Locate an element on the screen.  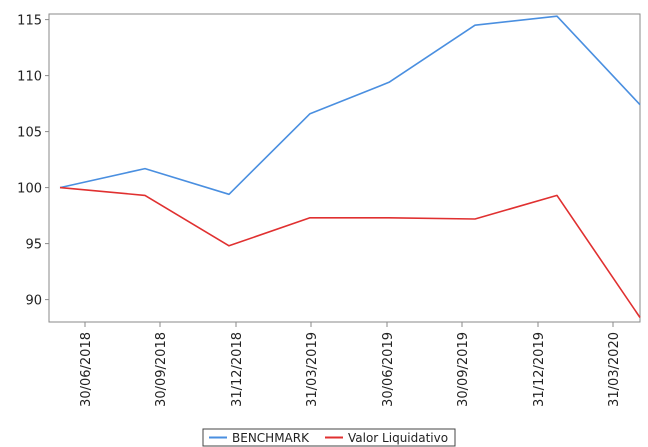
legend: BENCHMARK Valor Liquidativo is located at coordinates (329, 437).